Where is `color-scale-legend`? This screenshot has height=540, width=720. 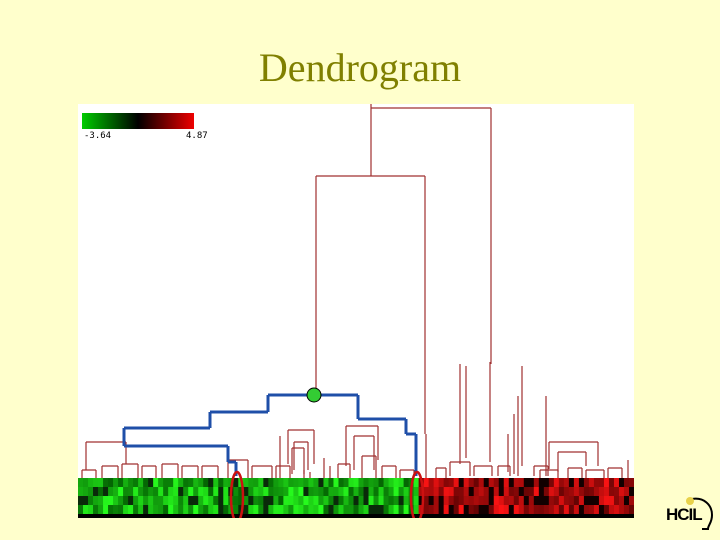 color-scale-legend is located at coordinates (138, 121).